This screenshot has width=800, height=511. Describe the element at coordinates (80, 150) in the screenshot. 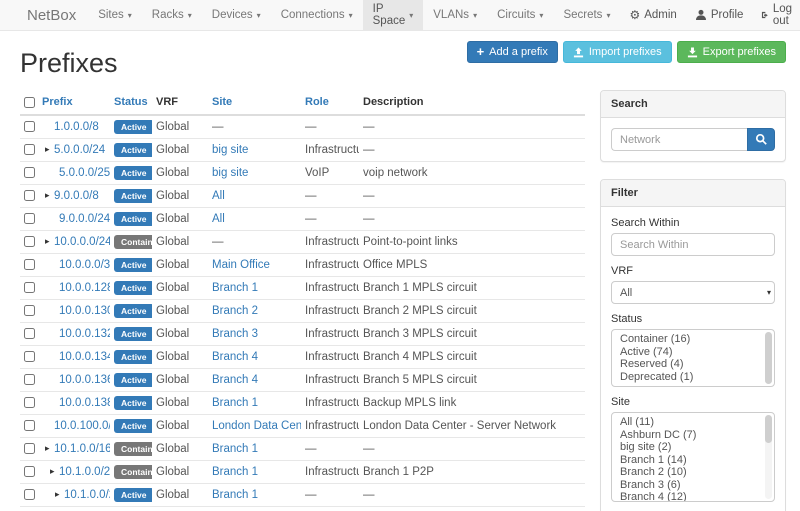

I see `prefix-link: 5.0.0.0/24` at that location.